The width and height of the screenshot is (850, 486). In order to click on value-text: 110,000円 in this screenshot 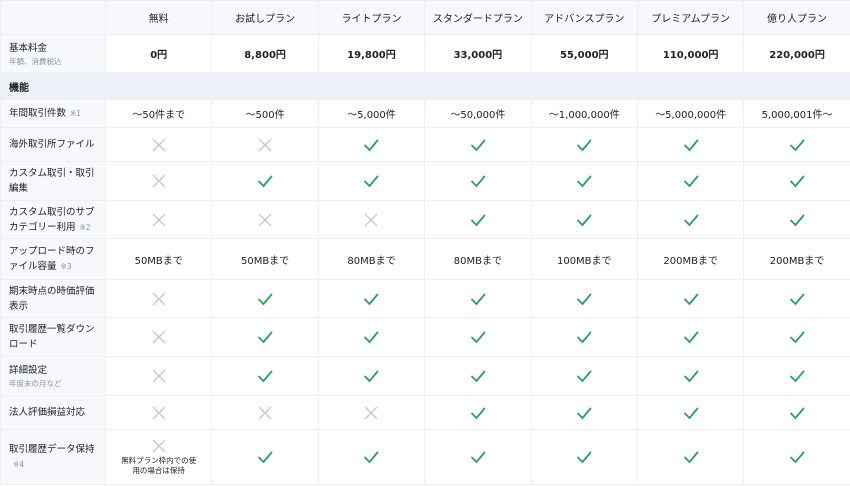, I will do `click(690, 55)`.